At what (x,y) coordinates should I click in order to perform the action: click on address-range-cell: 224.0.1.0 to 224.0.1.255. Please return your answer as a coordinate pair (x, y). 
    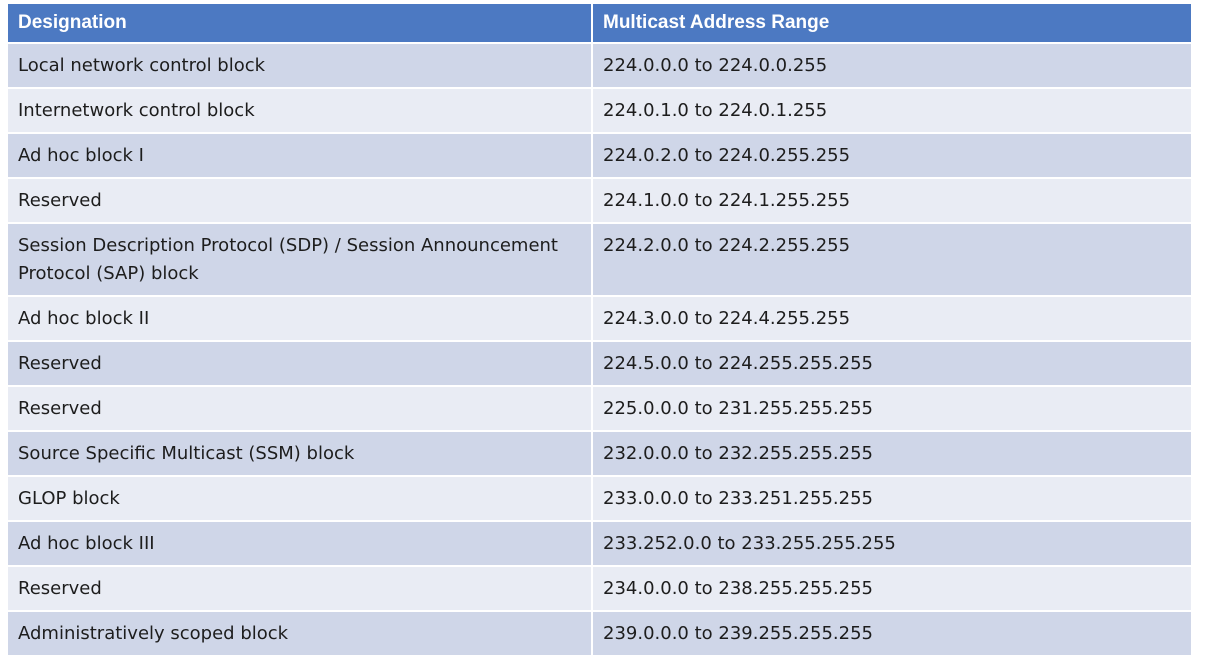
    Looking at the image, I should click on (891, 111).